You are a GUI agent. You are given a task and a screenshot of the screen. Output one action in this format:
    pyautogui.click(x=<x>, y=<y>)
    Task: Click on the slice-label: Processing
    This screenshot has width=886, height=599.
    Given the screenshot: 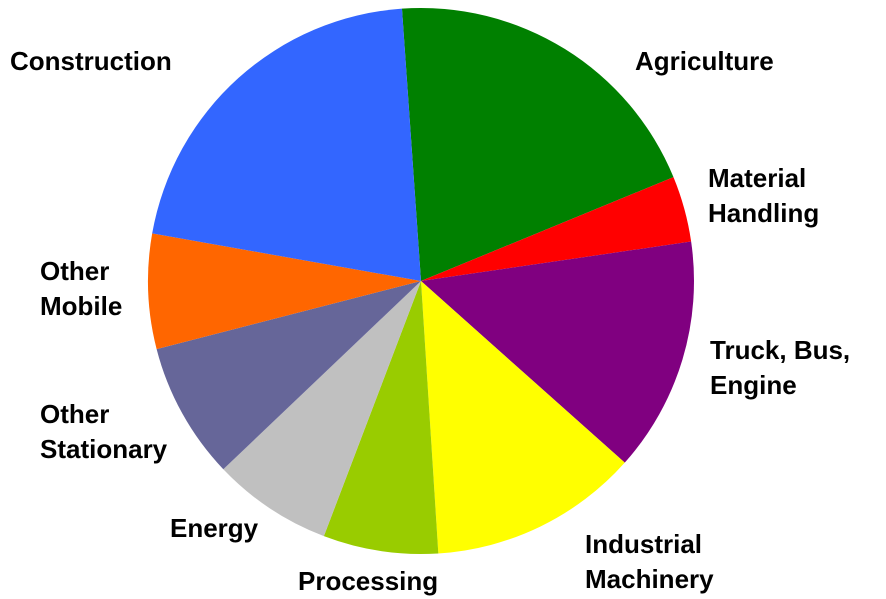 What is the action you would take?
    pyautogui.click(x=368, y=581)
    